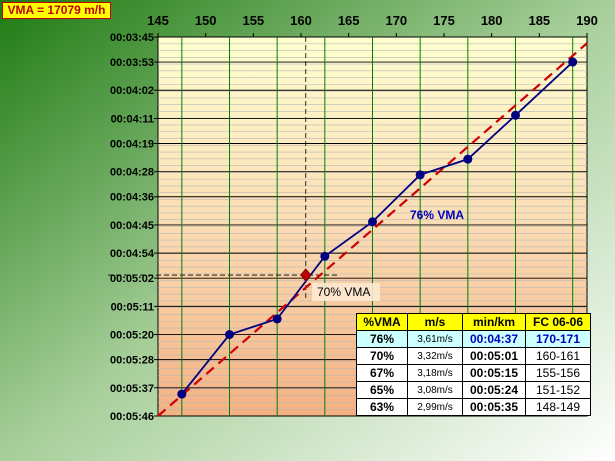 This screenshot has height=461, width=615. I want to click on x-tick-label: 165, so click(349, 20).